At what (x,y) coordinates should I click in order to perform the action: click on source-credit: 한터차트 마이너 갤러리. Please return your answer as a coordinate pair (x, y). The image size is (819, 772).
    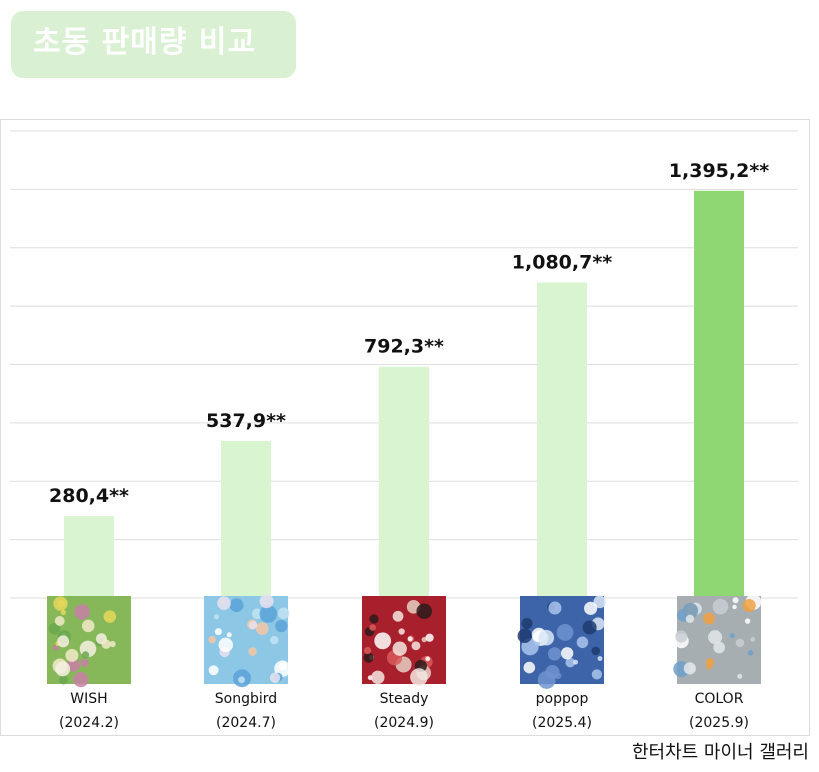
    Looking at the image, I should click on (720, 752).